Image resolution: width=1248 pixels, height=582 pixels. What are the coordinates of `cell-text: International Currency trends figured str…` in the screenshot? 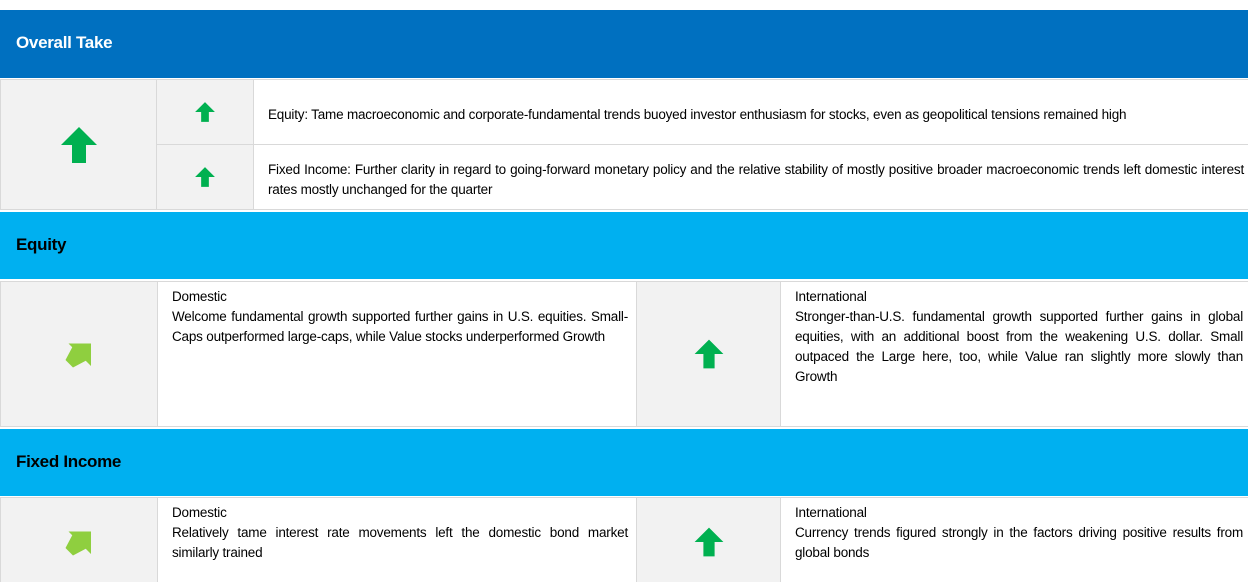 It's located at (1014, 539).